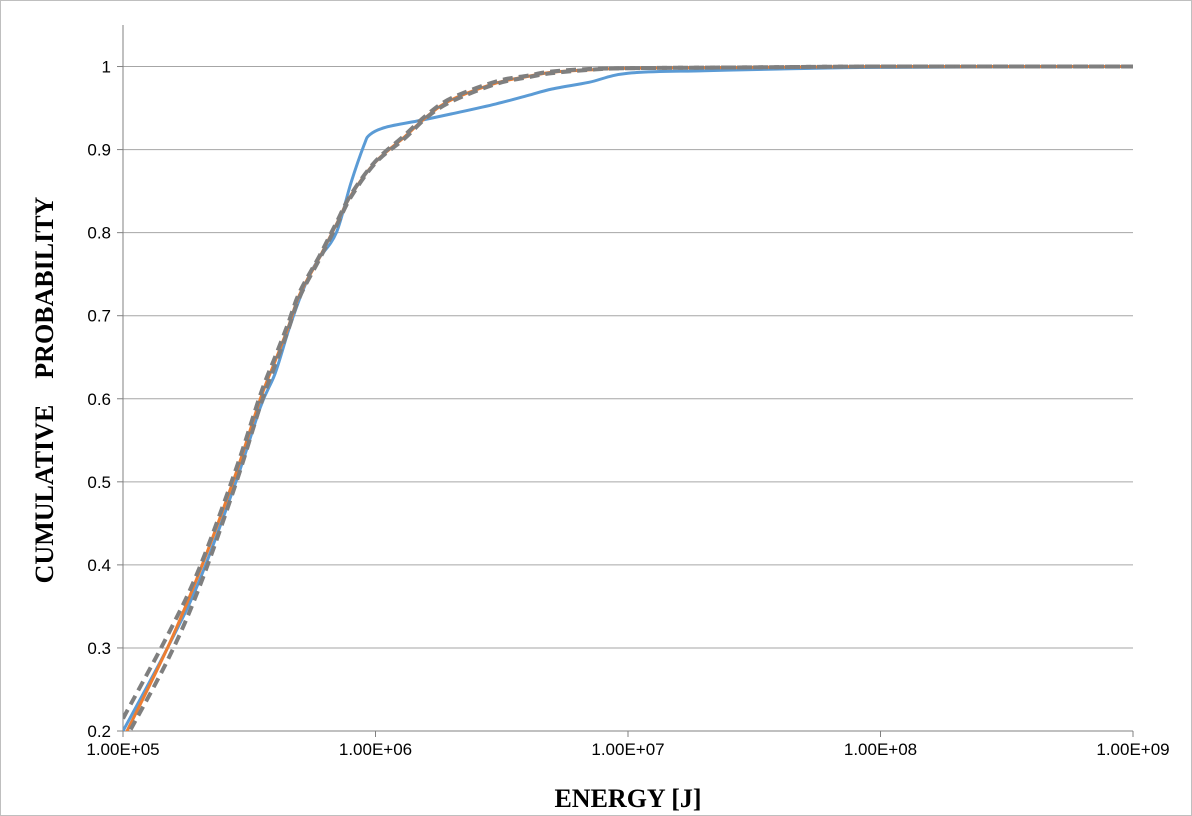  What do you see at coordinates (627, 798) in the screenshot?
I see `x-axis-title: ENERGY [J]` at bounding box center [627, 798].